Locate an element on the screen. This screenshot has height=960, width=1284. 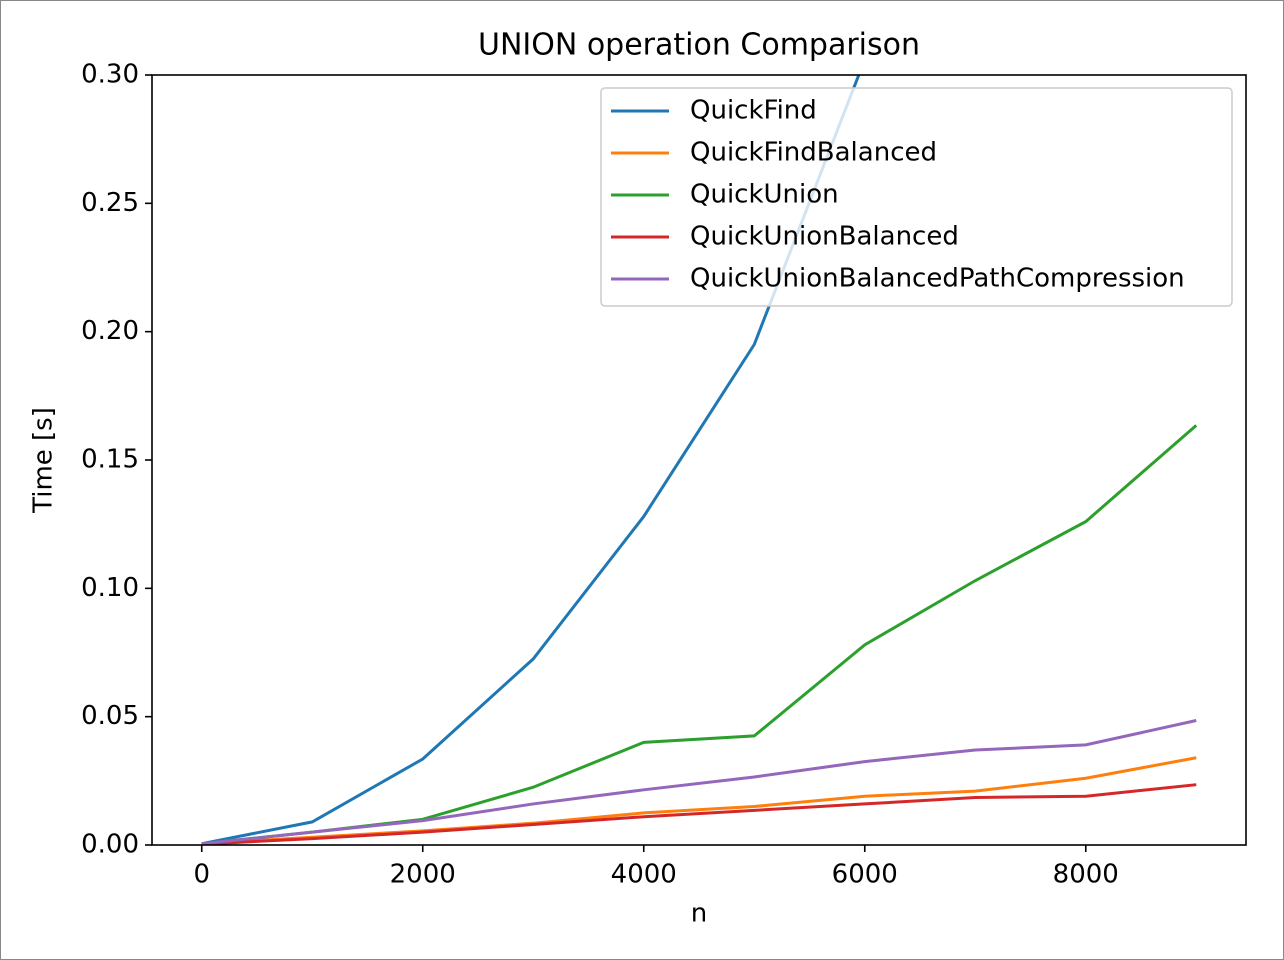
x-axis-label: n is located at coordinates (699, 914).